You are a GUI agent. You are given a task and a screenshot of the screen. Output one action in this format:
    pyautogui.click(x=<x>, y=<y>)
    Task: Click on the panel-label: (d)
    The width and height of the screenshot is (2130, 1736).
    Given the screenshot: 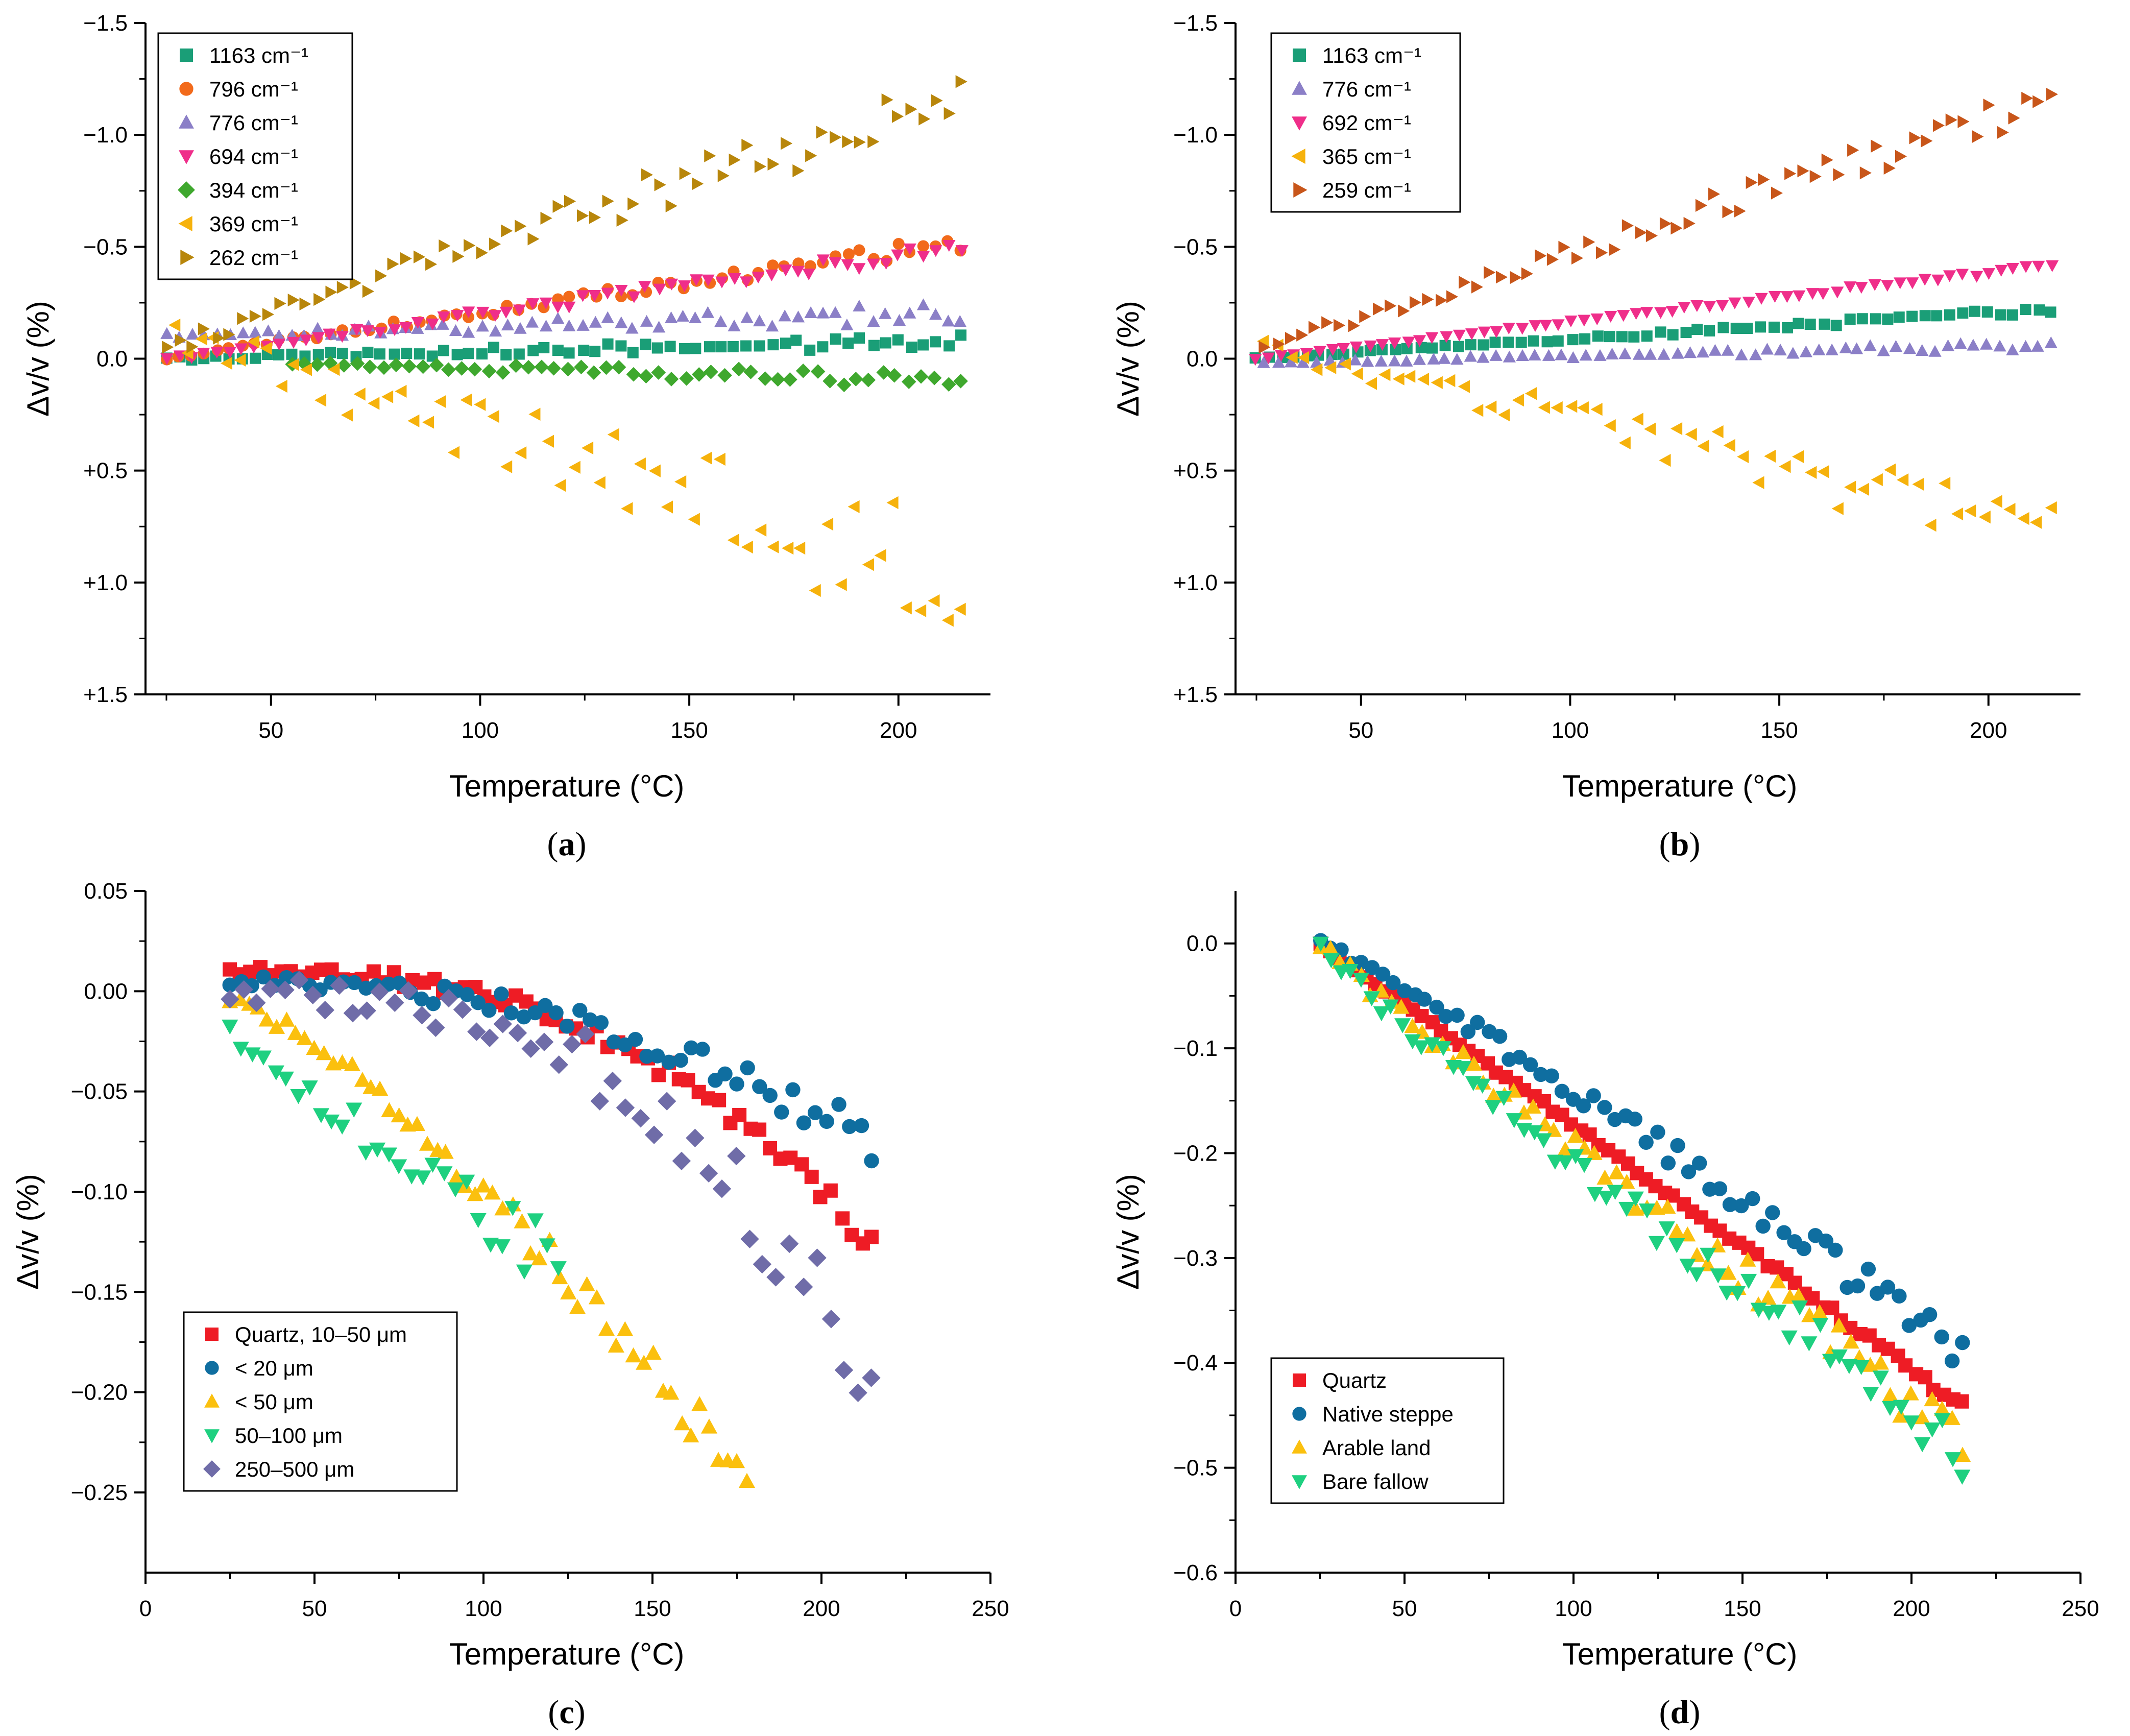 What is the action you would take?
    pyautogui.click(x=1680, y=1712)
    